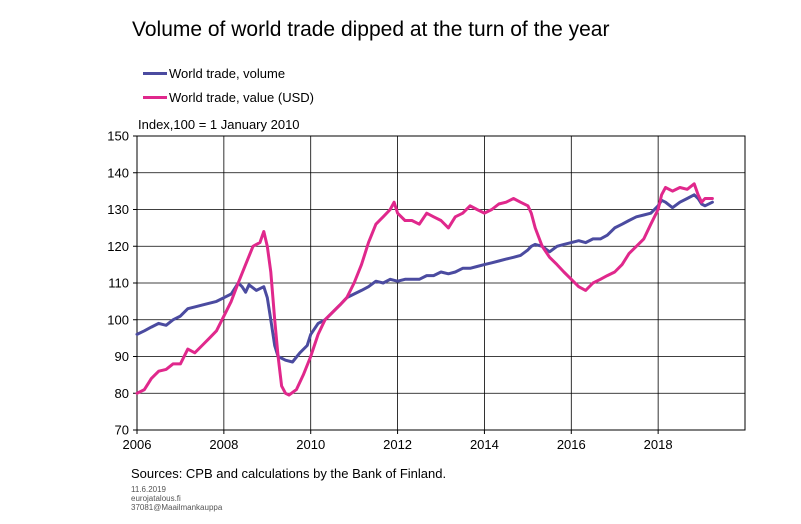  I want to click on legend-item-value: World trade, value (USD), so click(228, 97).